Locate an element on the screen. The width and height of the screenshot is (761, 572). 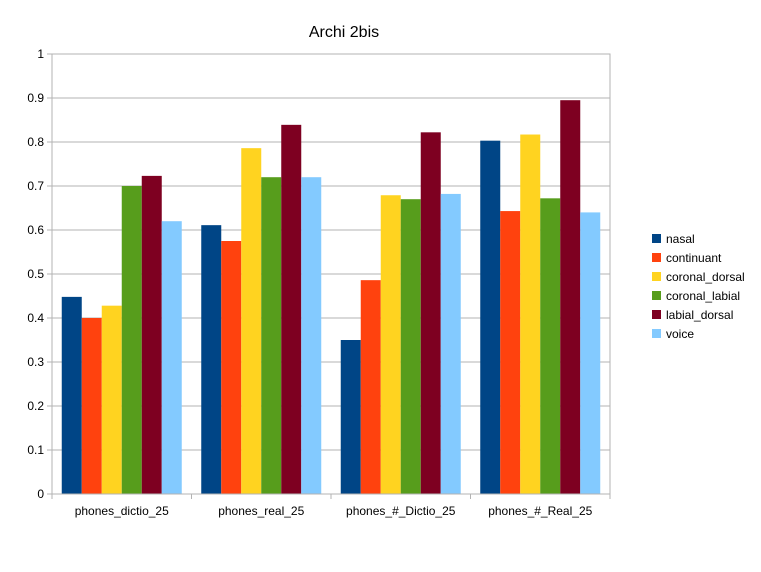
legend-swatch-continuant is located at coordinates (656, 257).